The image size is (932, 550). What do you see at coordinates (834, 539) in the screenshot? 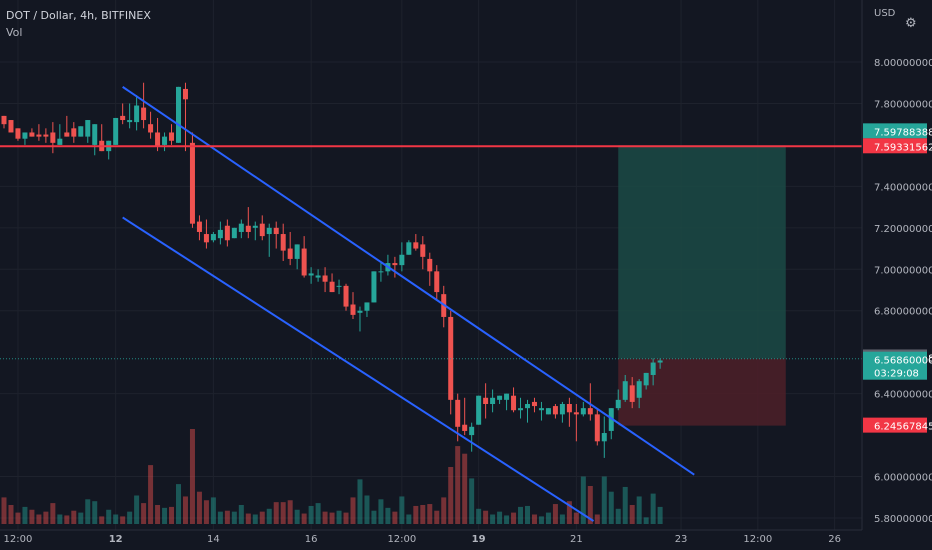
I see `x-tick-label: 26` at bounding box center [834, 539].